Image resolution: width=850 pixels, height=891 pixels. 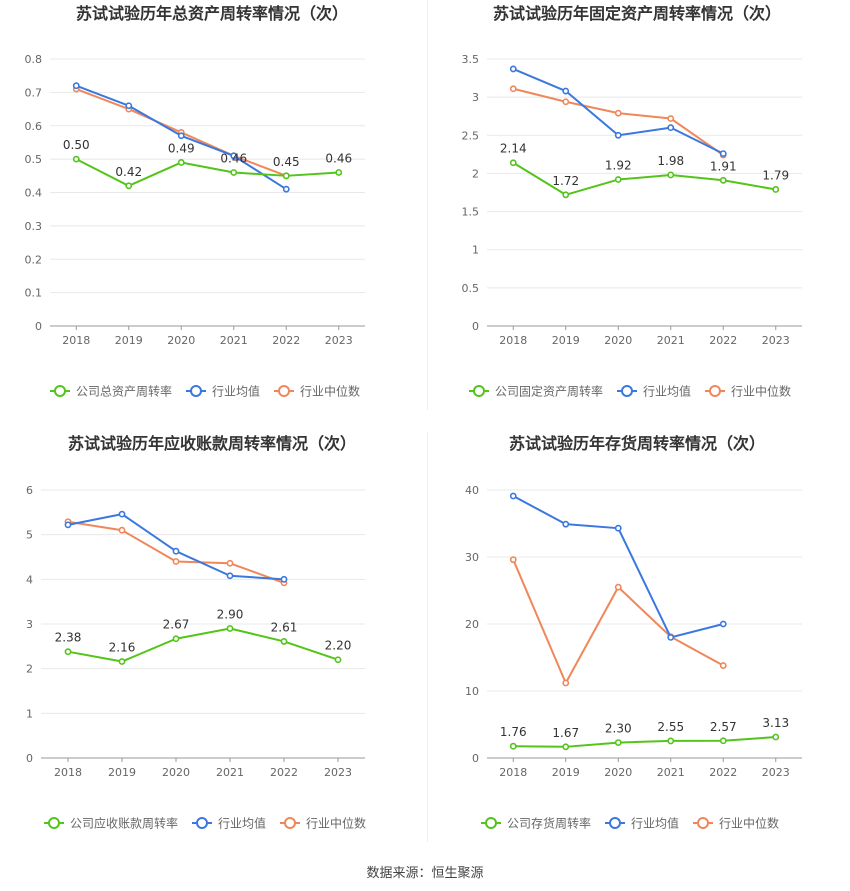 I want to click on legend-item-company: 公司固定资产周转率, so click(x=536, y=391).